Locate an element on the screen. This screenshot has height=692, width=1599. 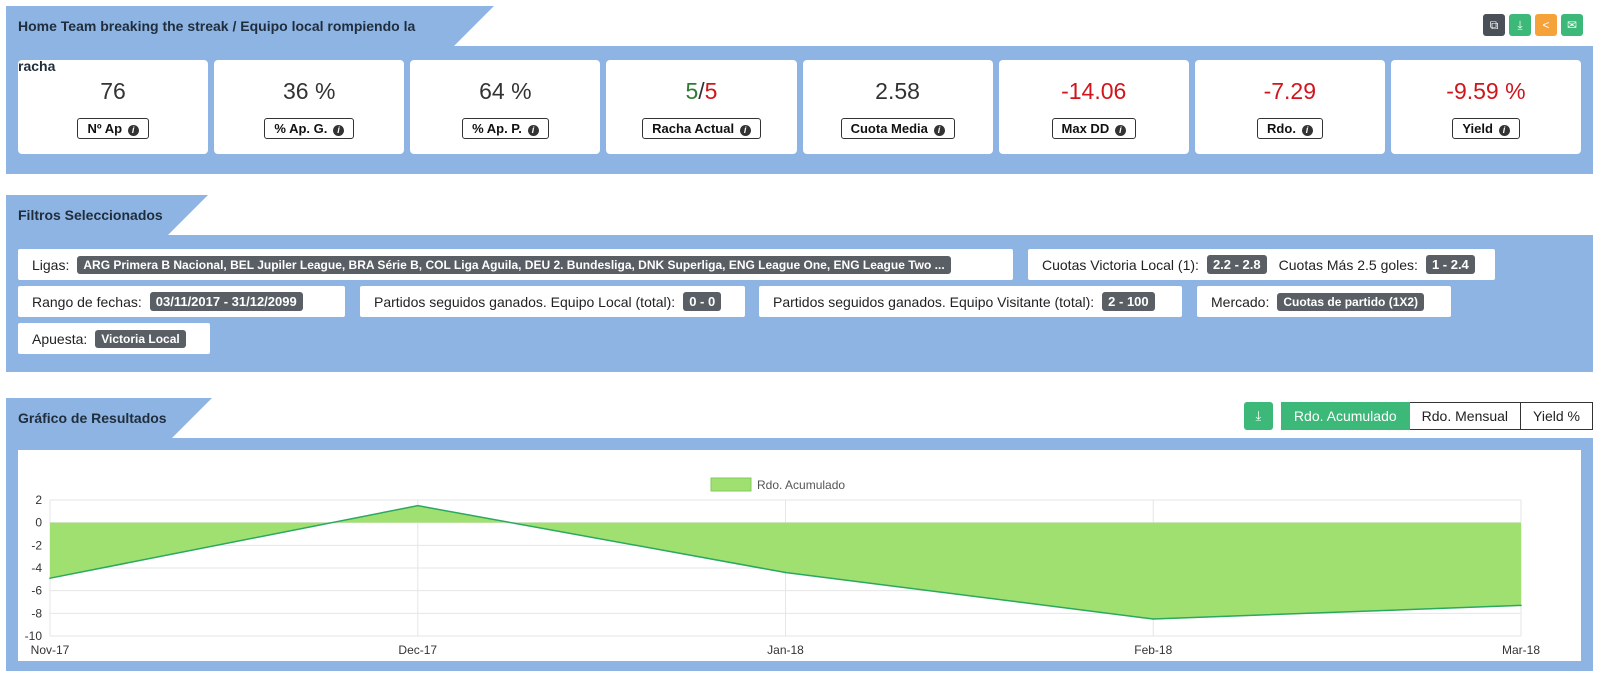
stat-card-racha: 5/5 Racha Actual i is located at coordinates (701, 107).